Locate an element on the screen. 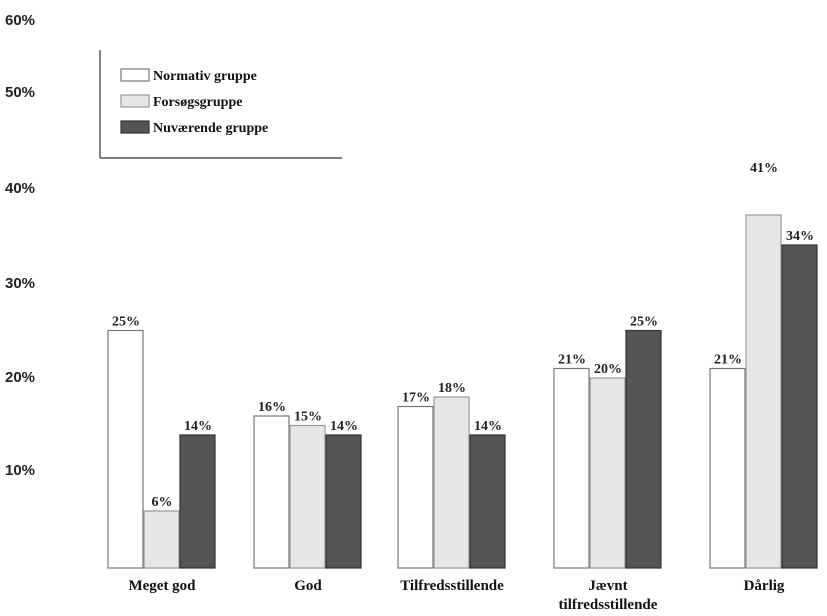 This screenshot has height=616, width=827. value-label: 41% is located at coordinates (764, 168).